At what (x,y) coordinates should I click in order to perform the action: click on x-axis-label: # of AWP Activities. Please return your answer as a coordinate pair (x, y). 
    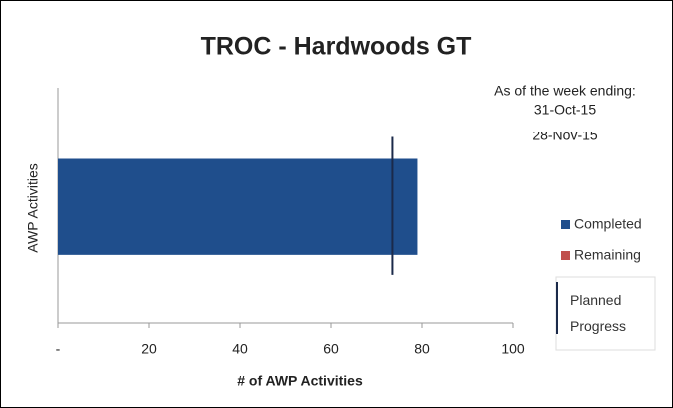
    Looking at the image, I should click on (300, 381).